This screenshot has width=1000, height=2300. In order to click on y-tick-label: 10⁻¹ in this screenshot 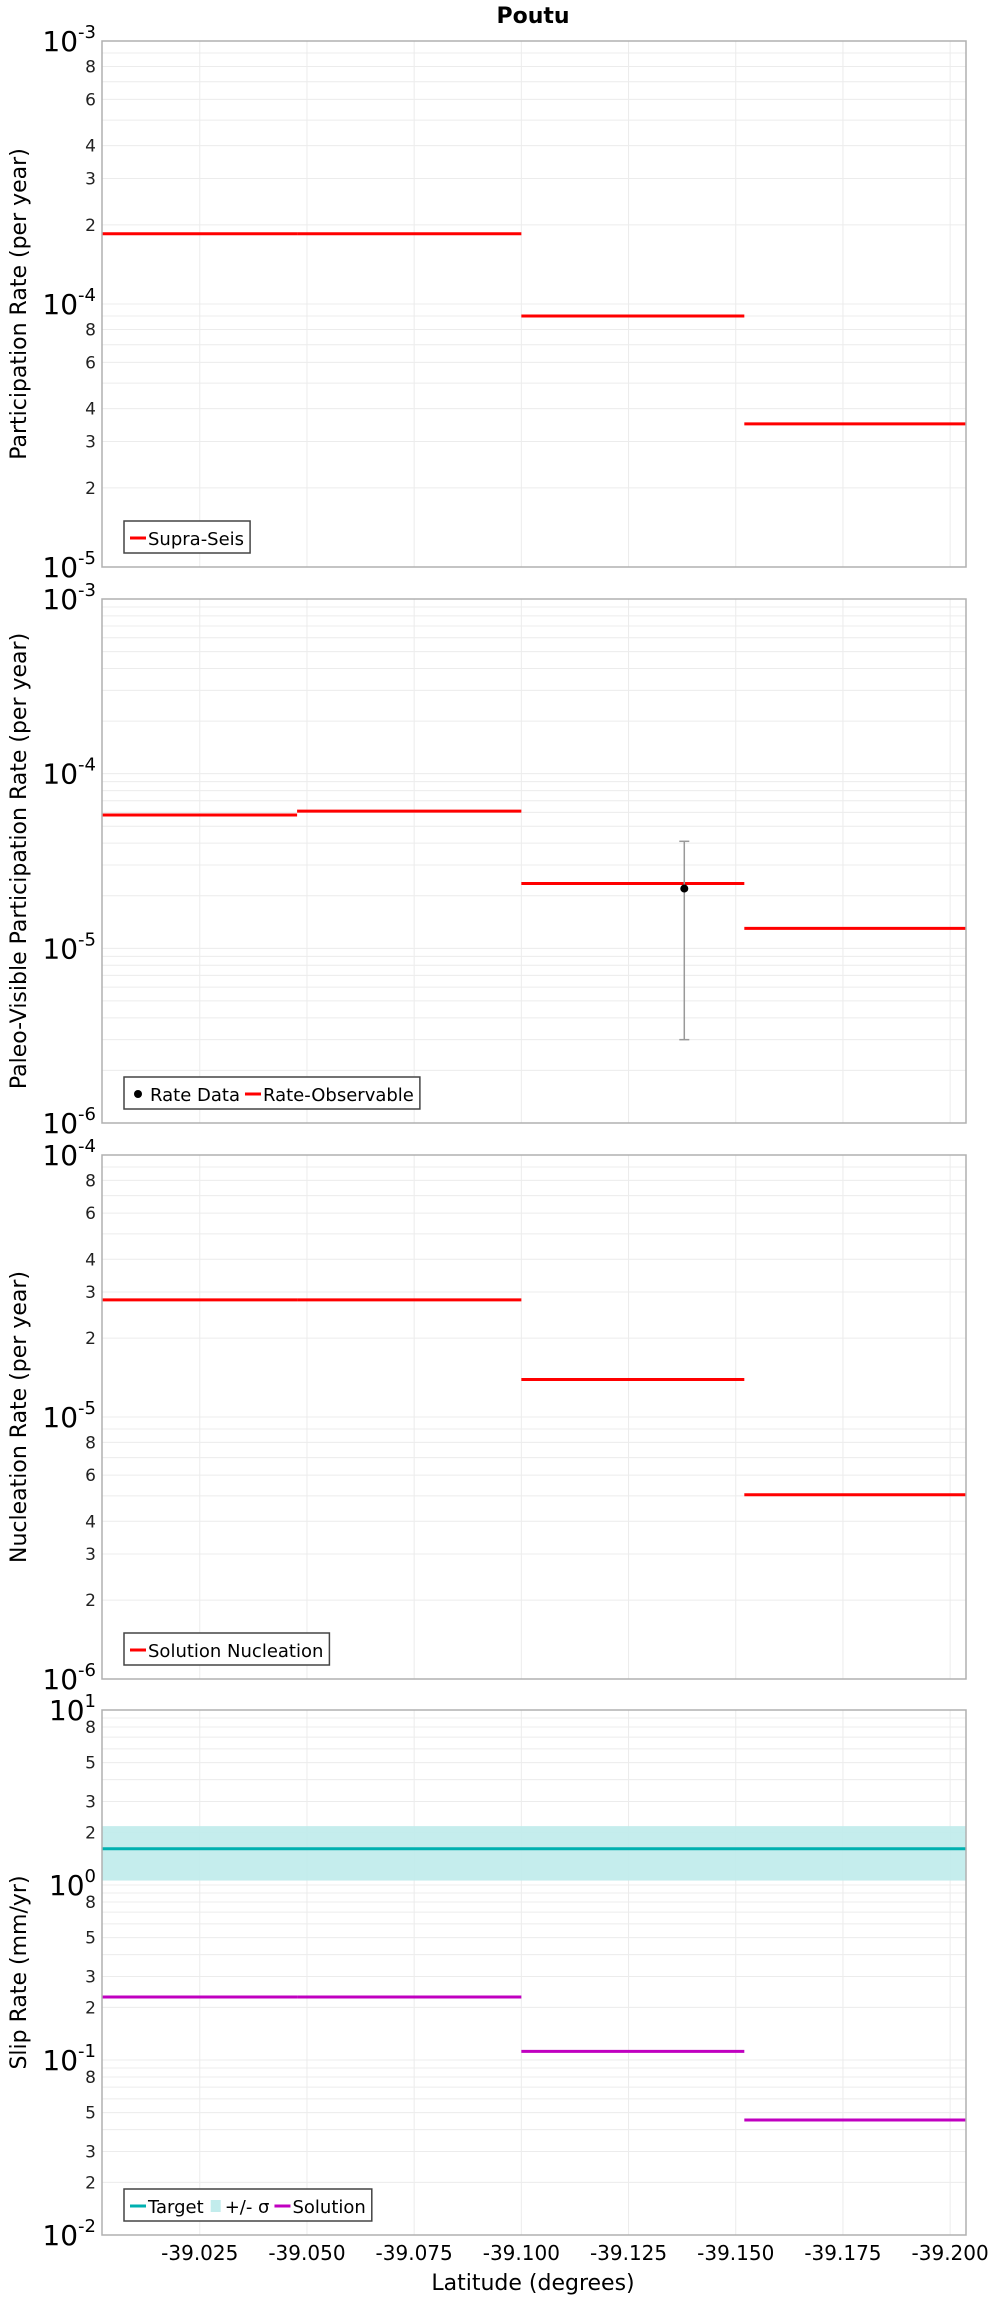, I will do `click(69, 2059)`.